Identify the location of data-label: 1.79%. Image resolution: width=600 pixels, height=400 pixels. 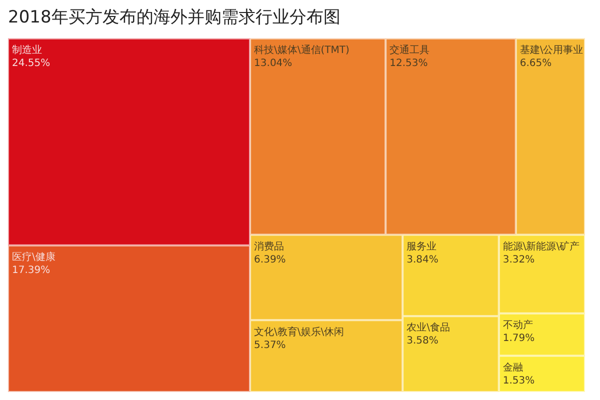
(518, 338).